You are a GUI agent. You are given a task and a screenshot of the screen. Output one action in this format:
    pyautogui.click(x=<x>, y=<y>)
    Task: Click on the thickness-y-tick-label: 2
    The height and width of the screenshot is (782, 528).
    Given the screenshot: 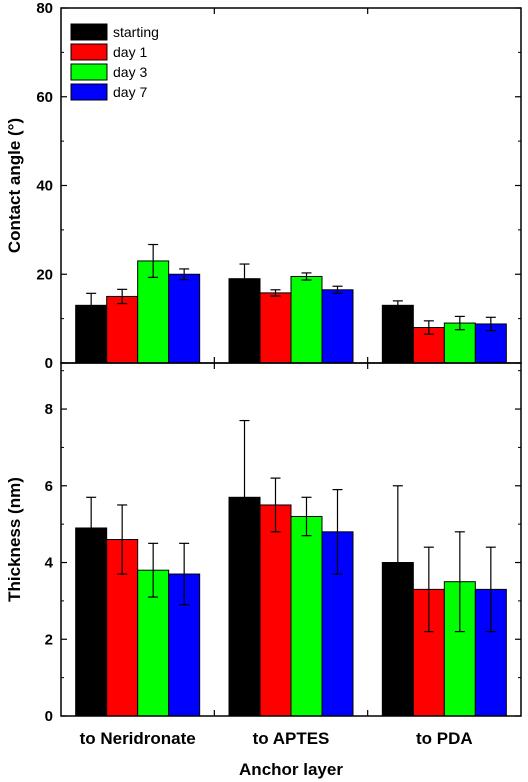 What is the action you would take?
    pyautogui.click(x=49, y=639)
    